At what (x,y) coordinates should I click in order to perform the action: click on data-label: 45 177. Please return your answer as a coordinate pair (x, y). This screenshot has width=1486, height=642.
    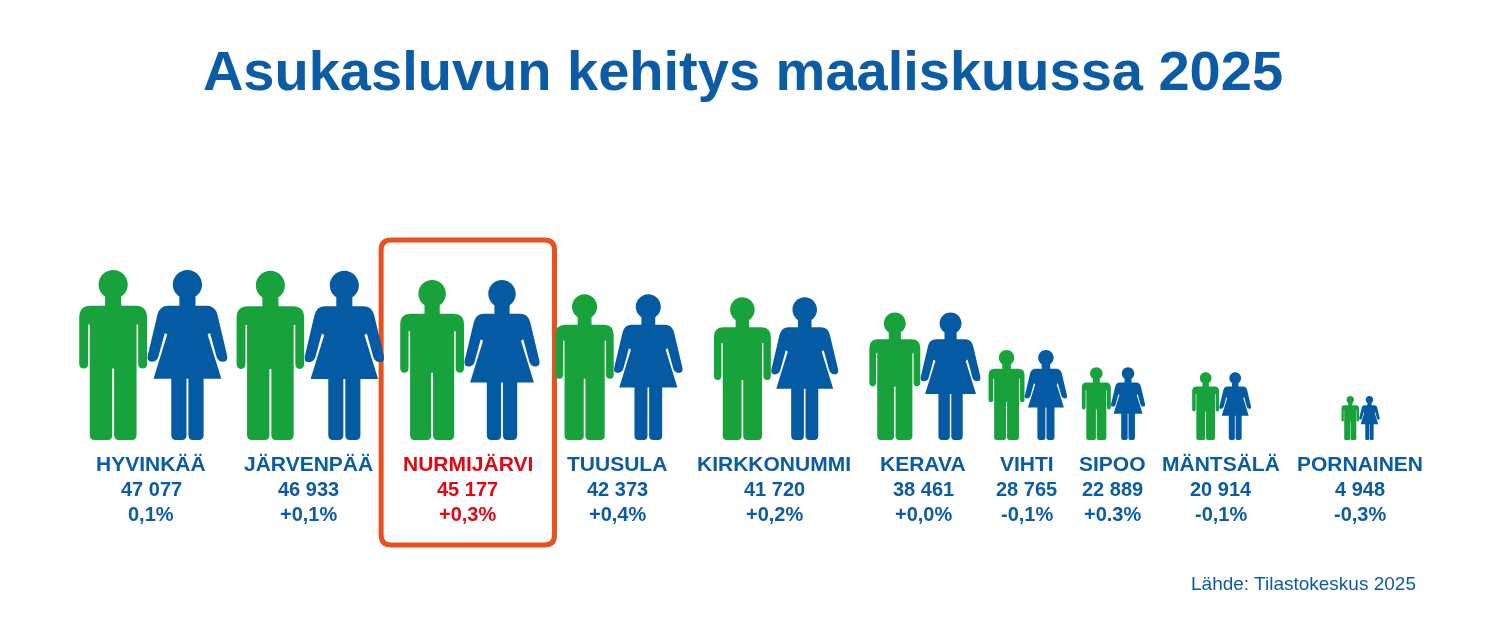
    Looking at the image, I should click on (468, 489).